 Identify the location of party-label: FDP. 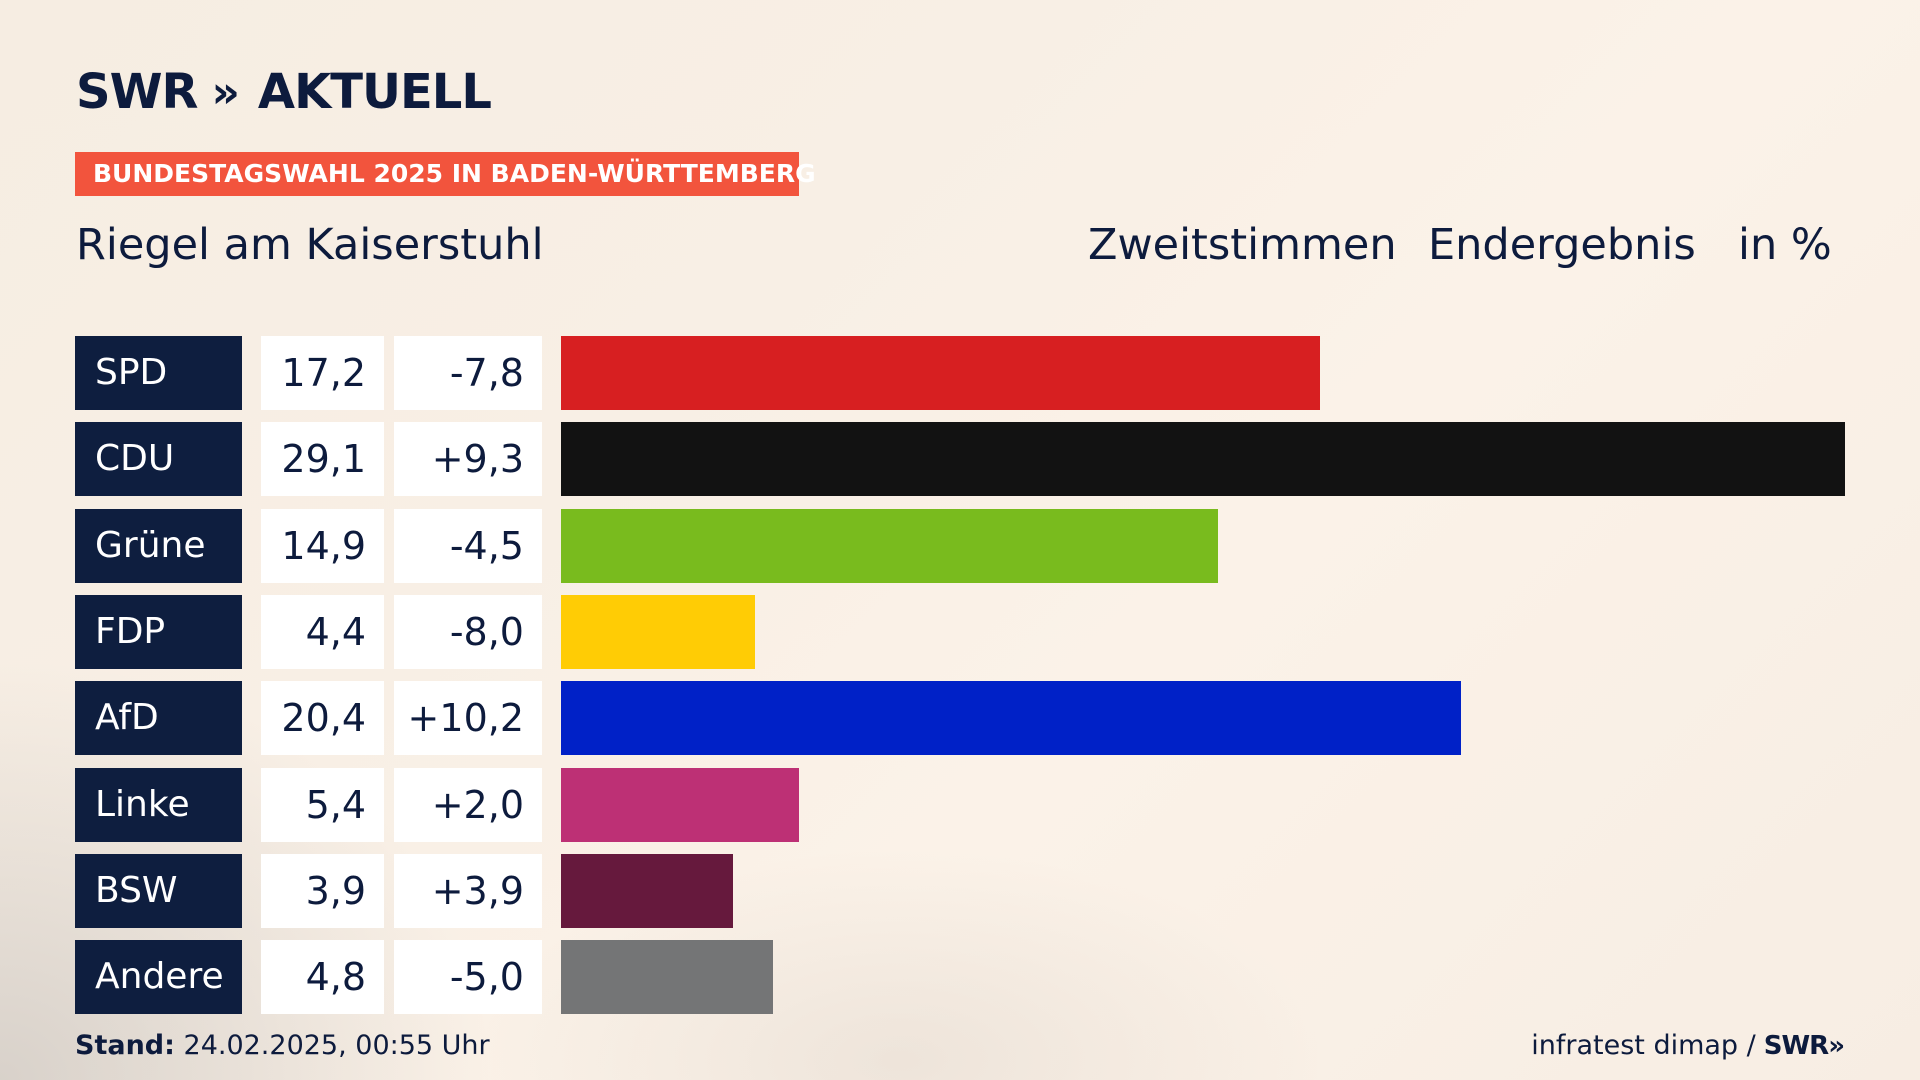
(158, 631).